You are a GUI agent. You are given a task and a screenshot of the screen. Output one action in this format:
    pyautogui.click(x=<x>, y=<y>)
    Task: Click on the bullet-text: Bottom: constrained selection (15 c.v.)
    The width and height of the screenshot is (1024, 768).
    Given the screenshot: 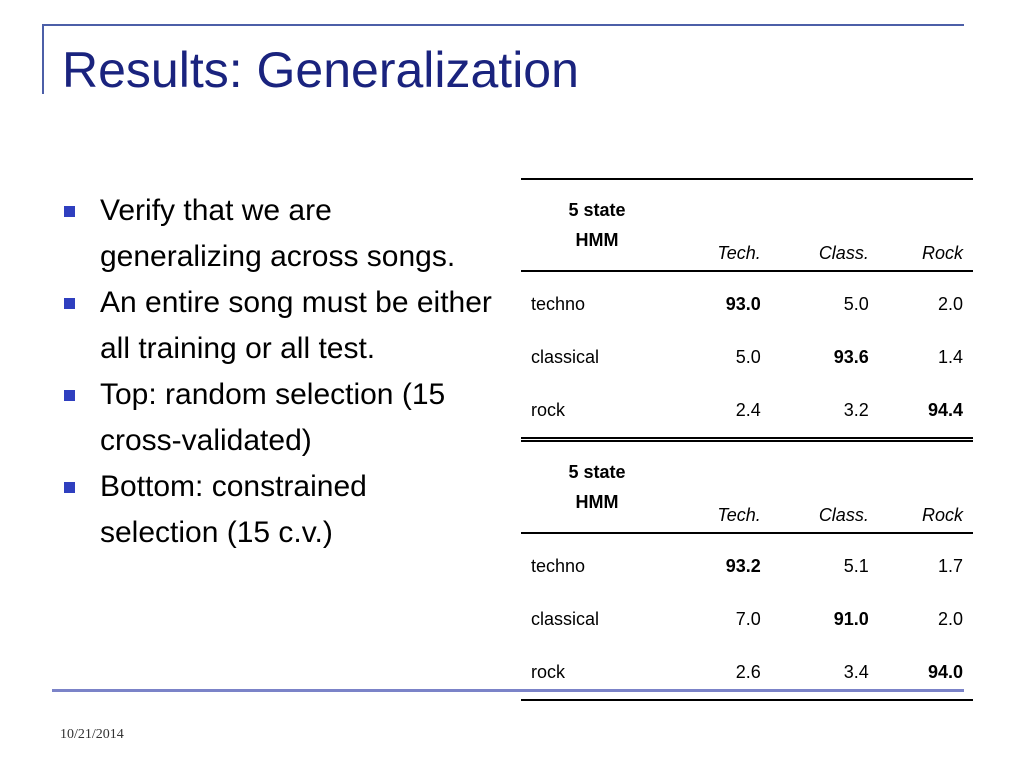 What is the action you would take?
    pyautogui.click(x=233, y=509)
    